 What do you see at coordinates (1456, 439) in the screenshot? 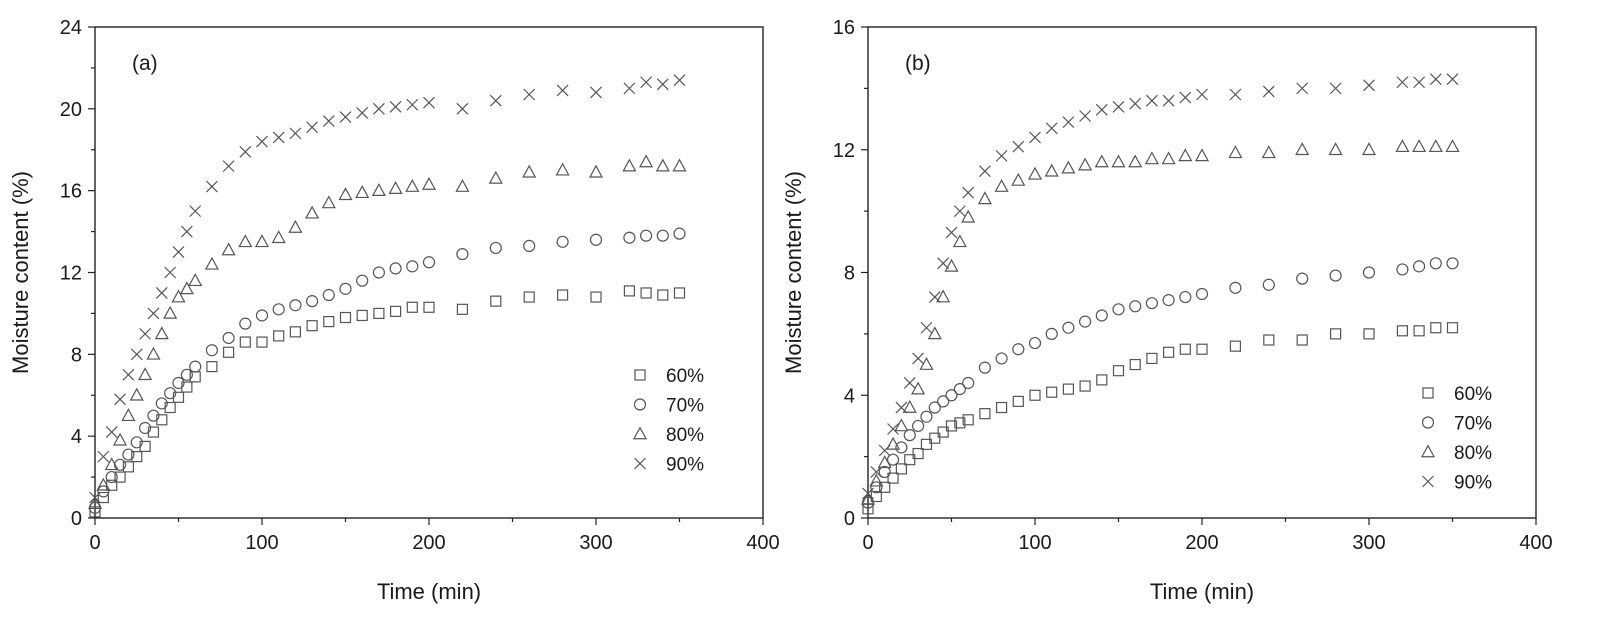
I see `legend: 60% 70% 80% 90%` at bounding box center [1456, 439].